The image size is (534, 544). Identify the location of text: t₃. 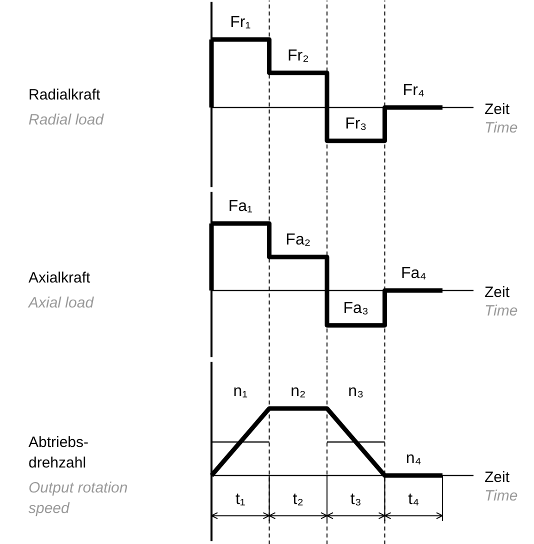
(356, 499).